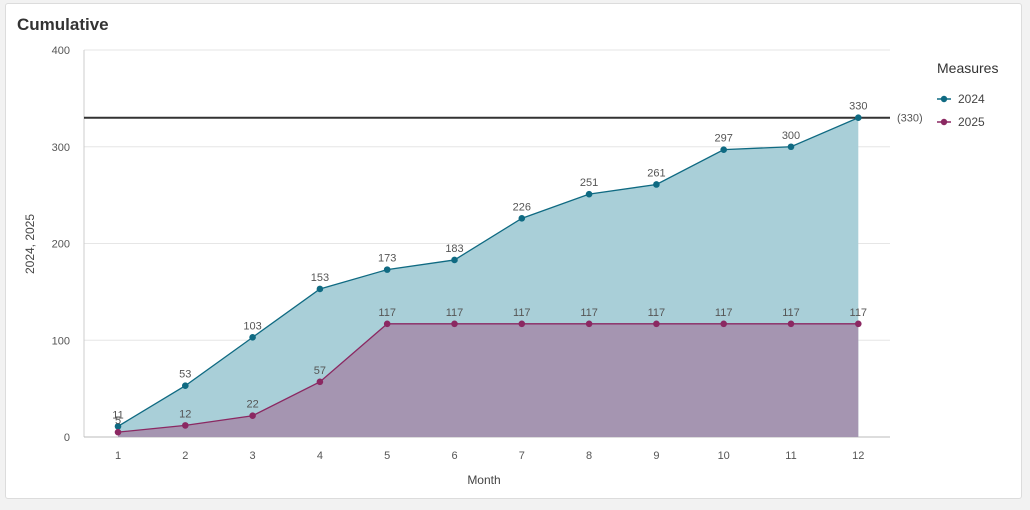 The width and height of the screenshot is (1030, 510). What do you see at coordinates (118, 456) in the screenshot?
I see `x-tick-label: 1` at bounding box center [118, 456].